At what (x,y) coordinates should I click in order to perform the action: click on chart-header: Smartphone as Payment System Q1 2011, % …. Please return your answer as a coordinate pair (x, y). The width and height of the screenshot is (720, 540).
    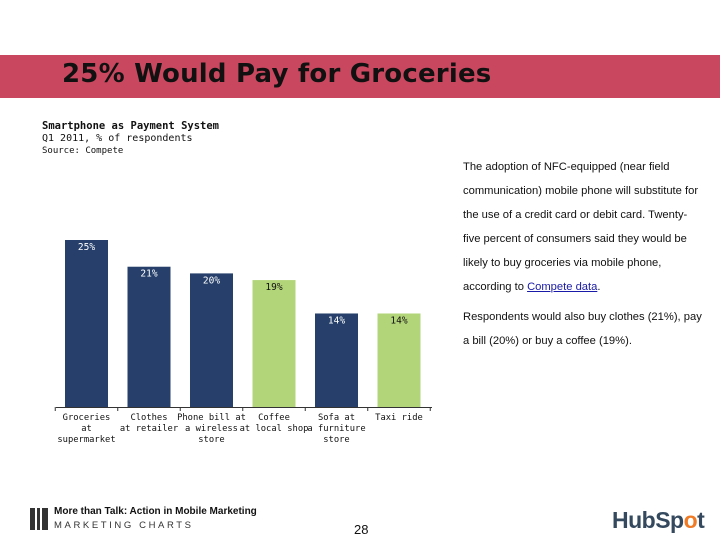
    Looking at the image, I should click on (130, 138).